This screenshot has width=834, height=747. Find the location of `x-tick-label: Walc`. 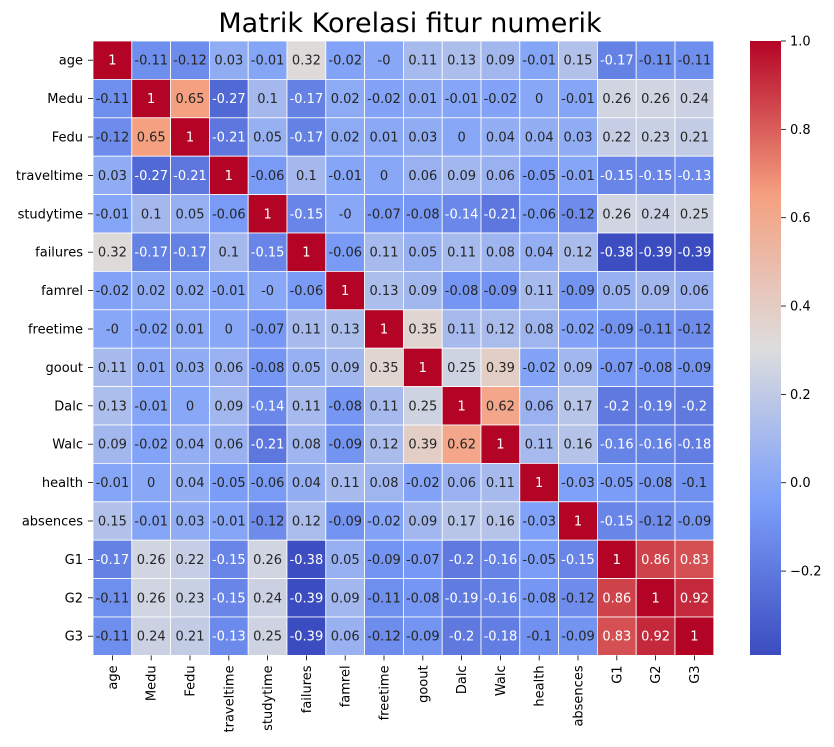

x-tick-label: Walc is located at coordinates (501, 680).